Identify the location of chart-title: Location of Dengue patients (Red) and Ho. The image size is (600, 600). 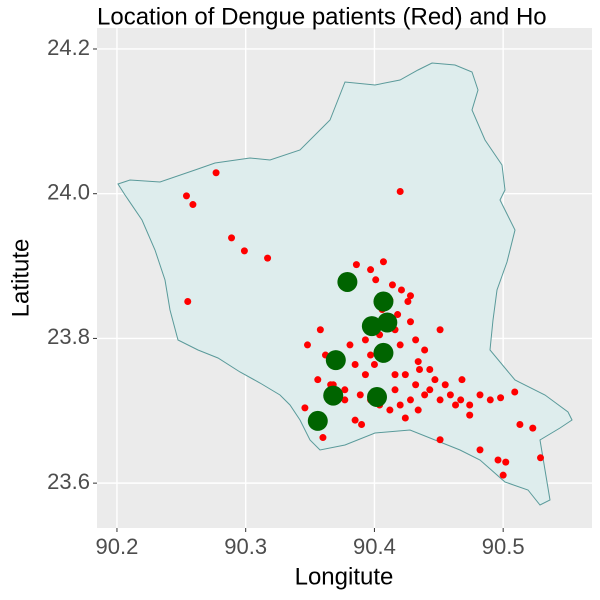
(322, 16).